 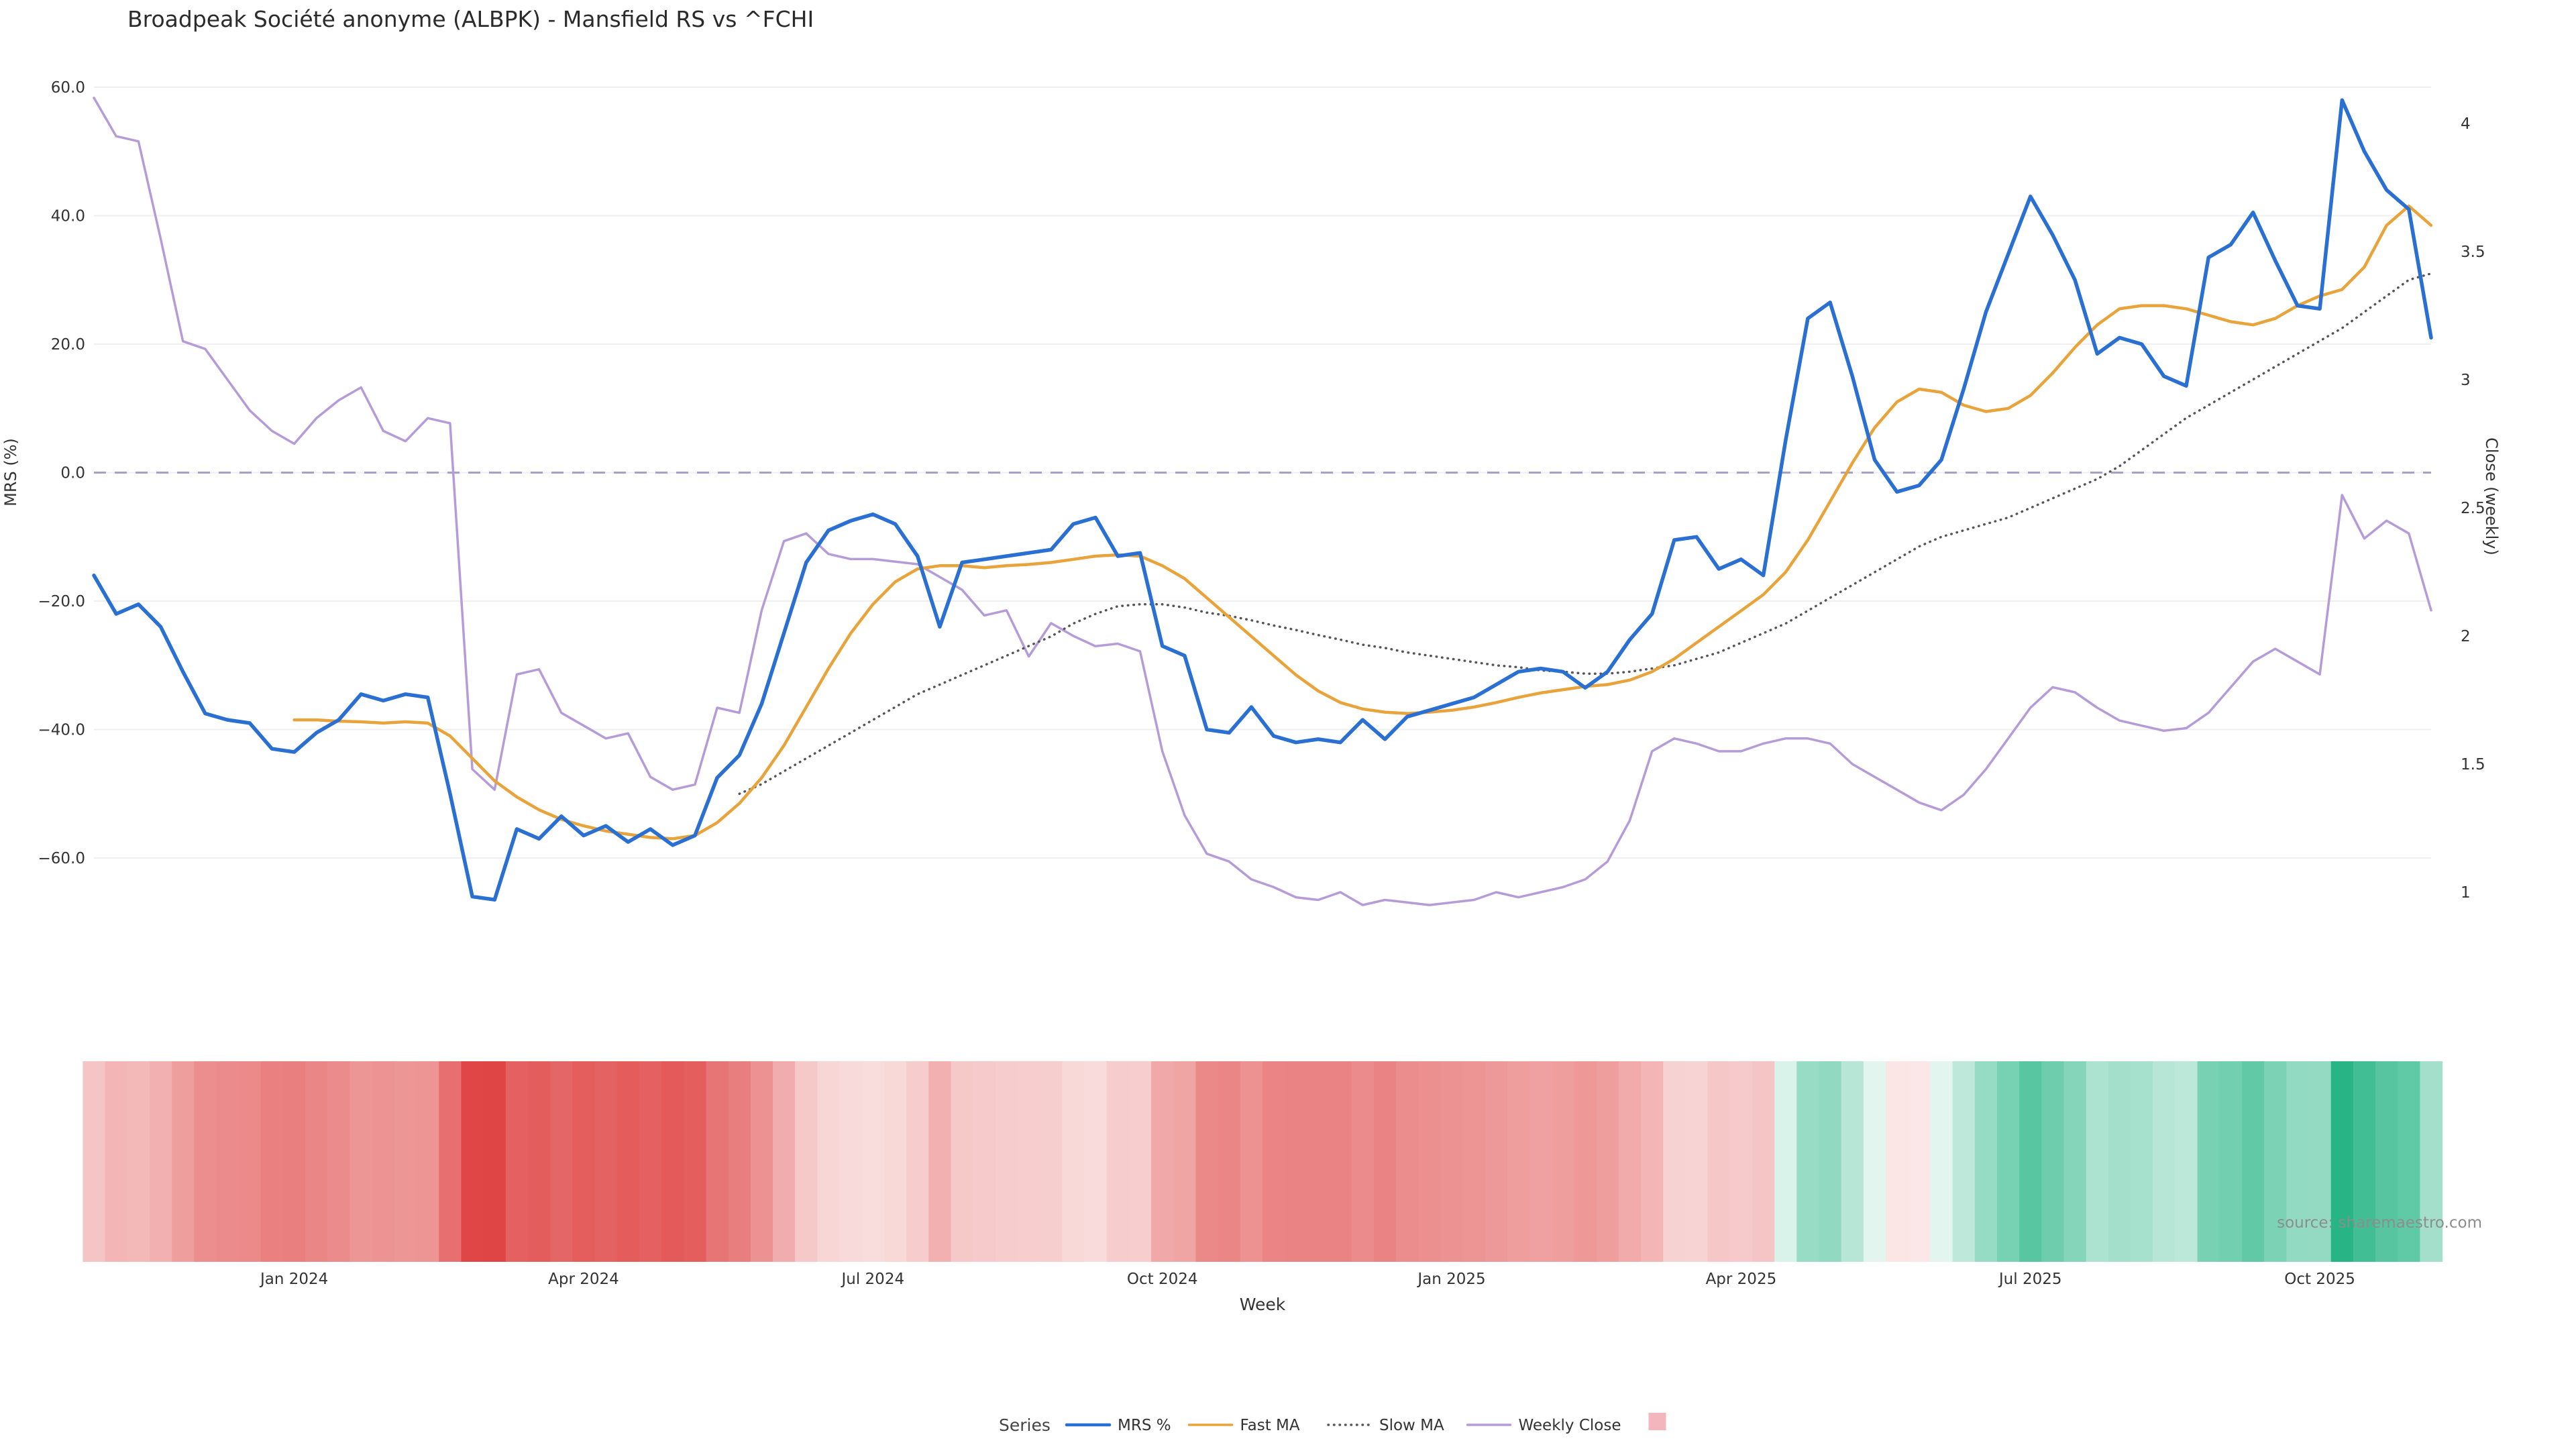 What do you see at coordinates (1365, 1423) in the screenshot?
I see `legend: MRS % Fast MA Slow MA Weekly Close` at bounding box center [1365, 1423].